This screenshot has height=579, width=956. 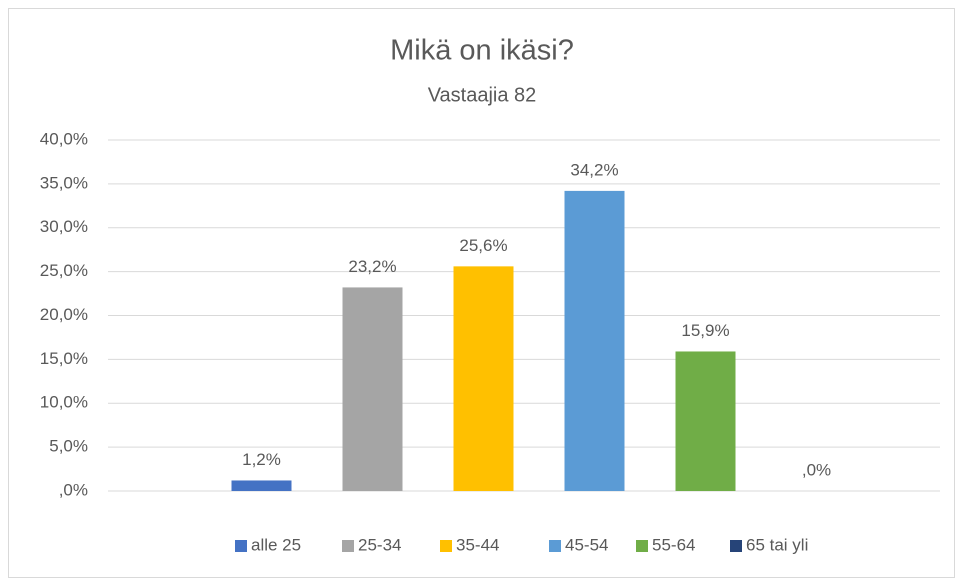 What do you see at coordinates (586, 544) in the screenshot?
I see `legend-label: 45-54` at bounding box center [586, 544].